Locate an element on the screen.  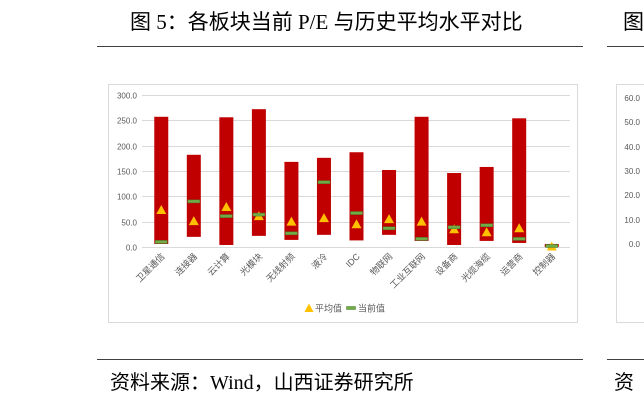
y-tick-label: 300.0 is located at coordinates (127, 96).